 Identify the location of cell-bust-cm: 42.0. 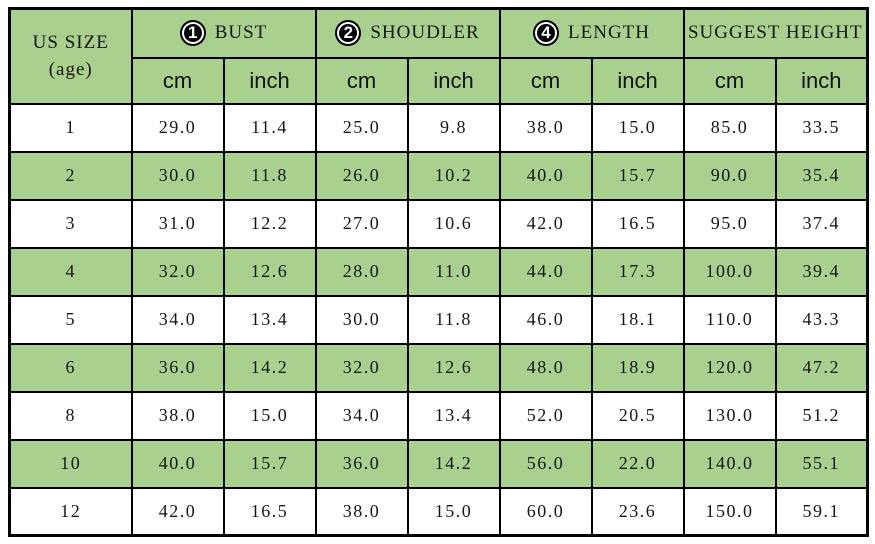
(177, 511).